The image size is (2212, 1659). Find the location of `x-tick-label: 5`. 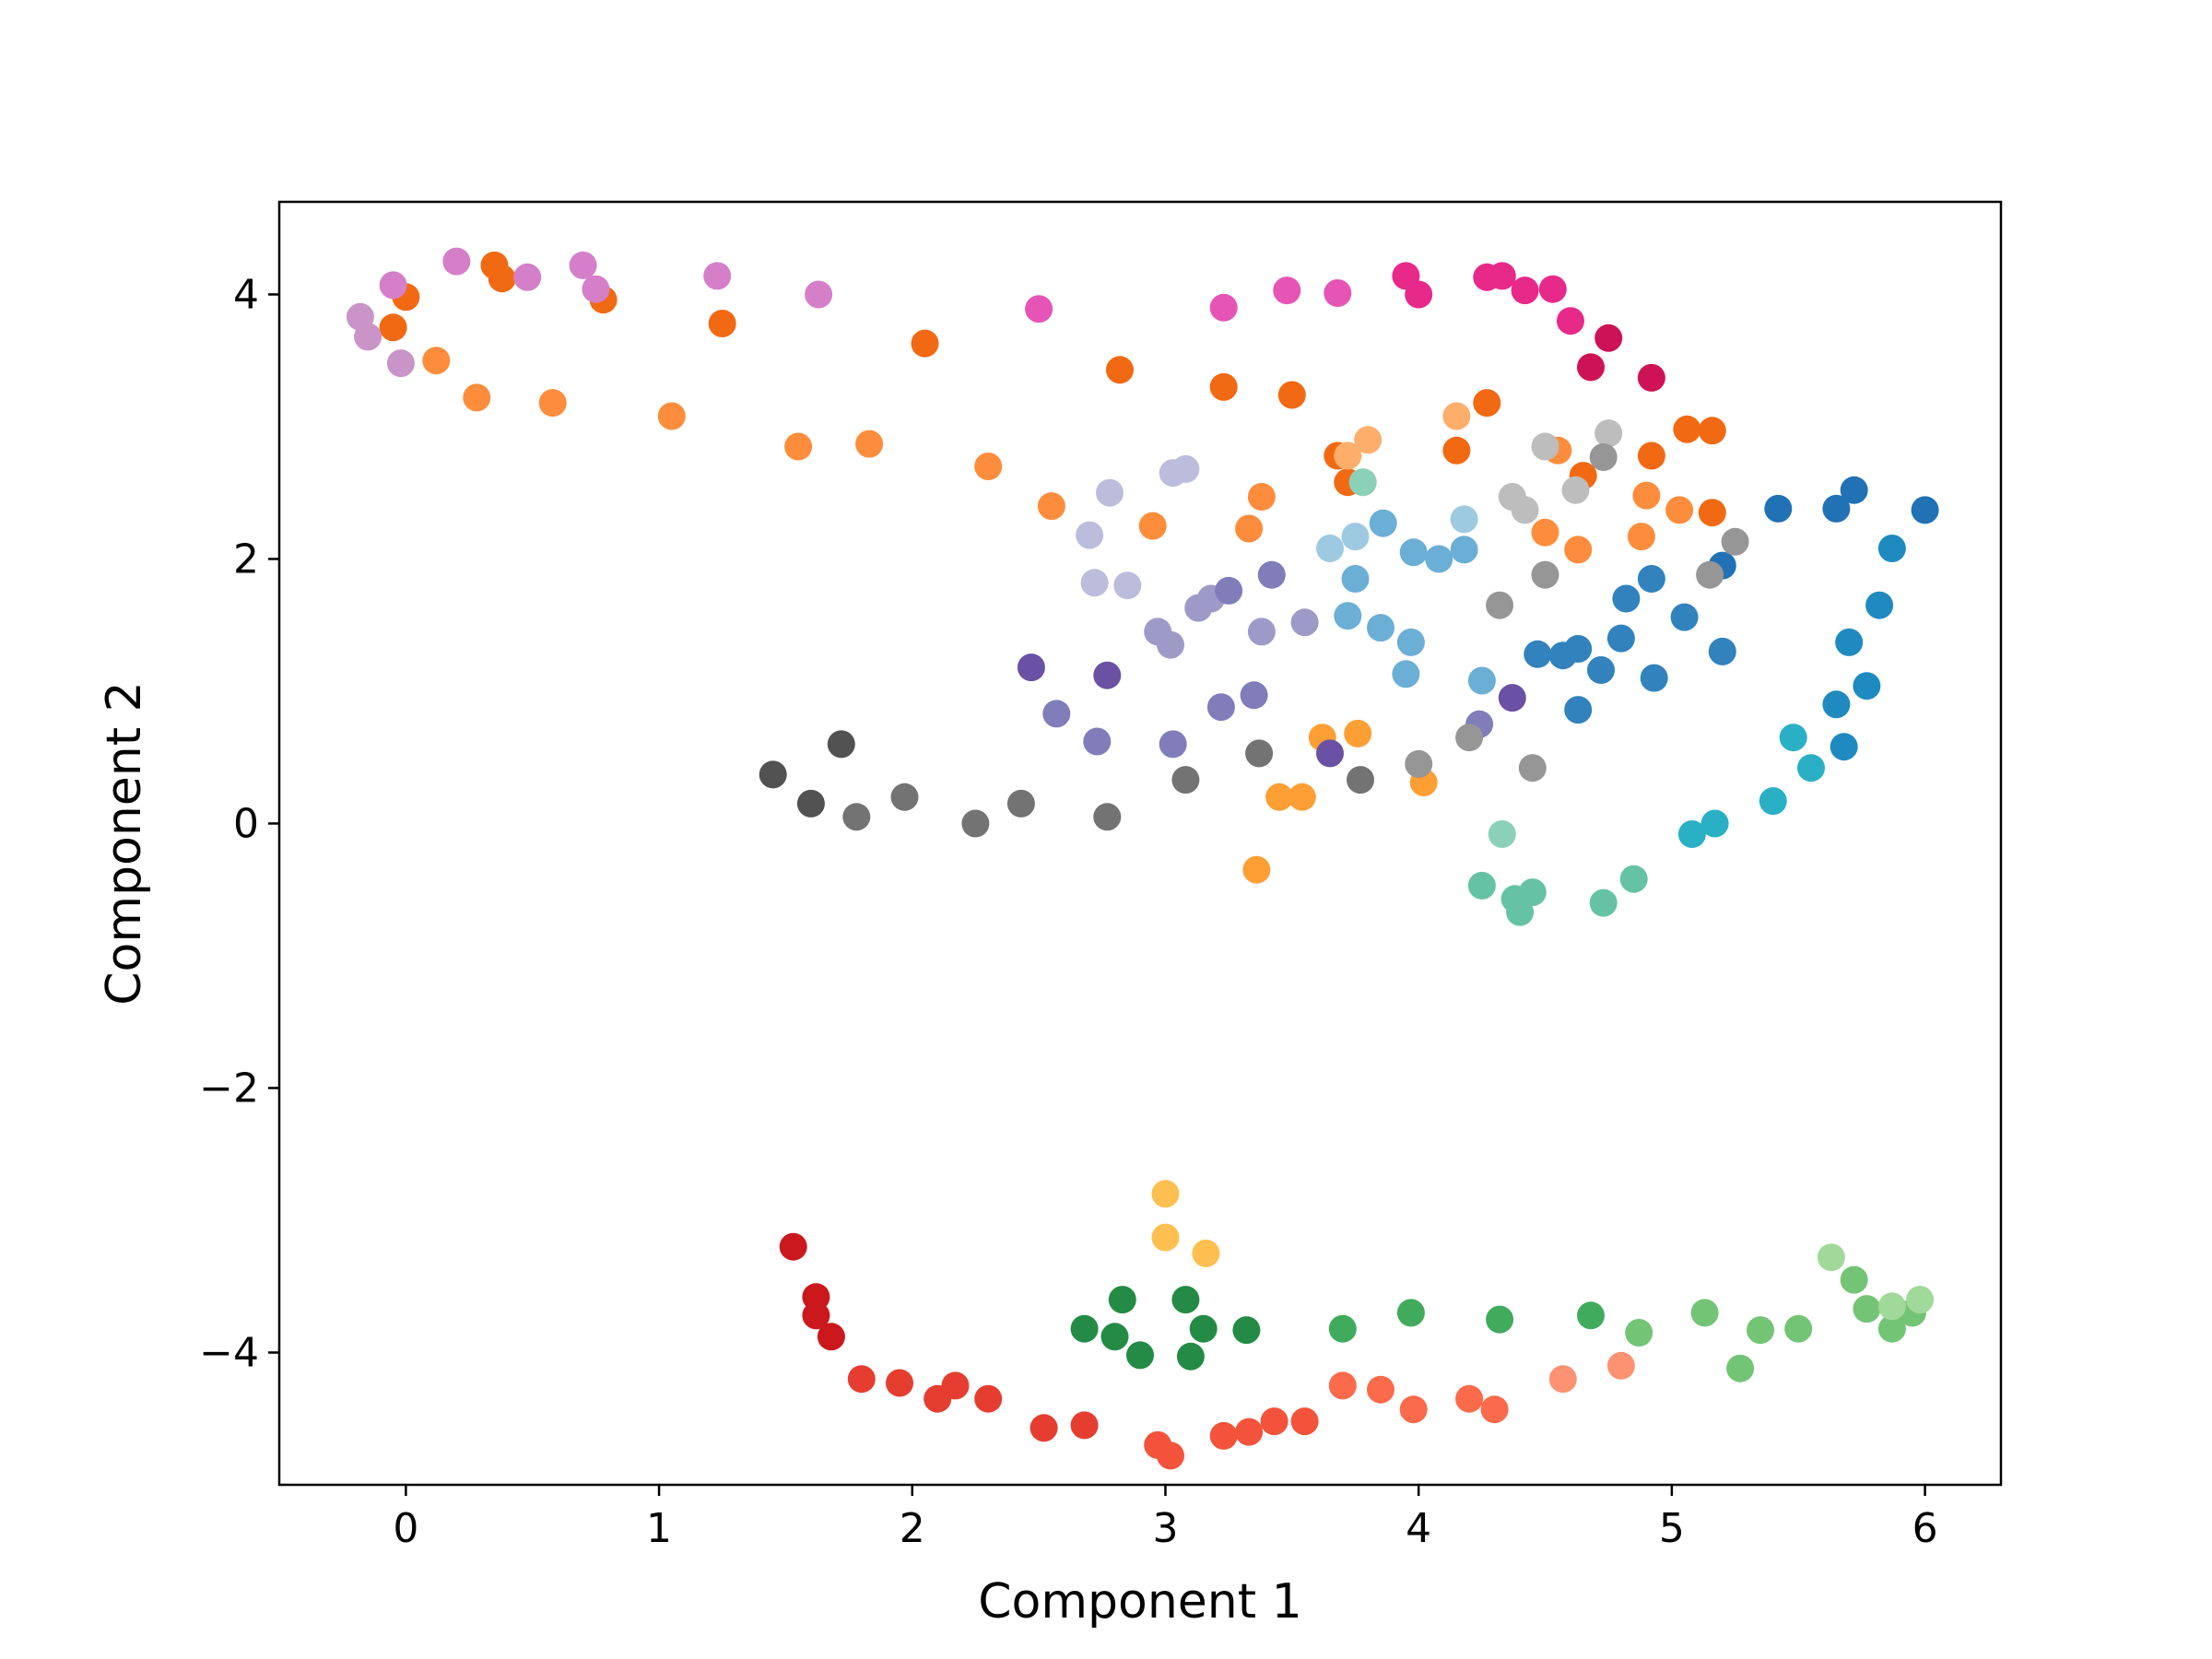

x-tick-label: 5 is located at coordinates (1672, 1528).